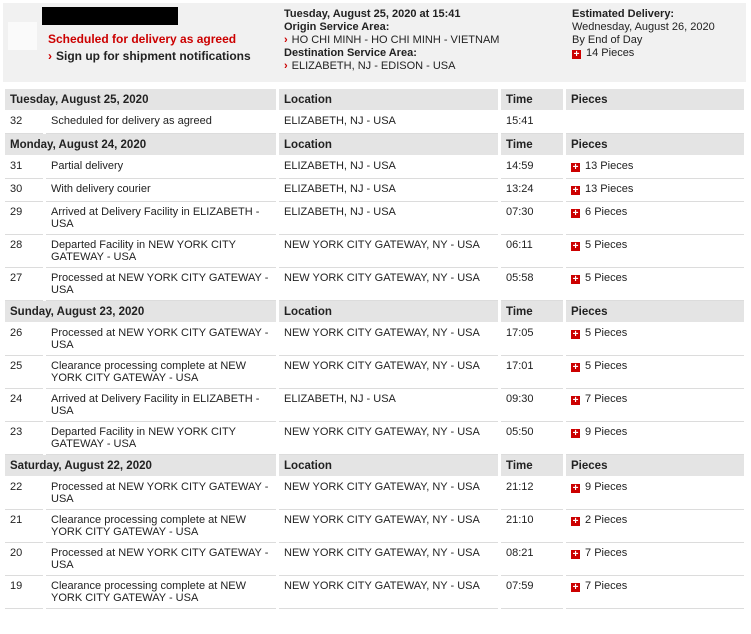 This screenshot has width=751, height=634. I want to click on event-time: 07:59, so click(532, 592).